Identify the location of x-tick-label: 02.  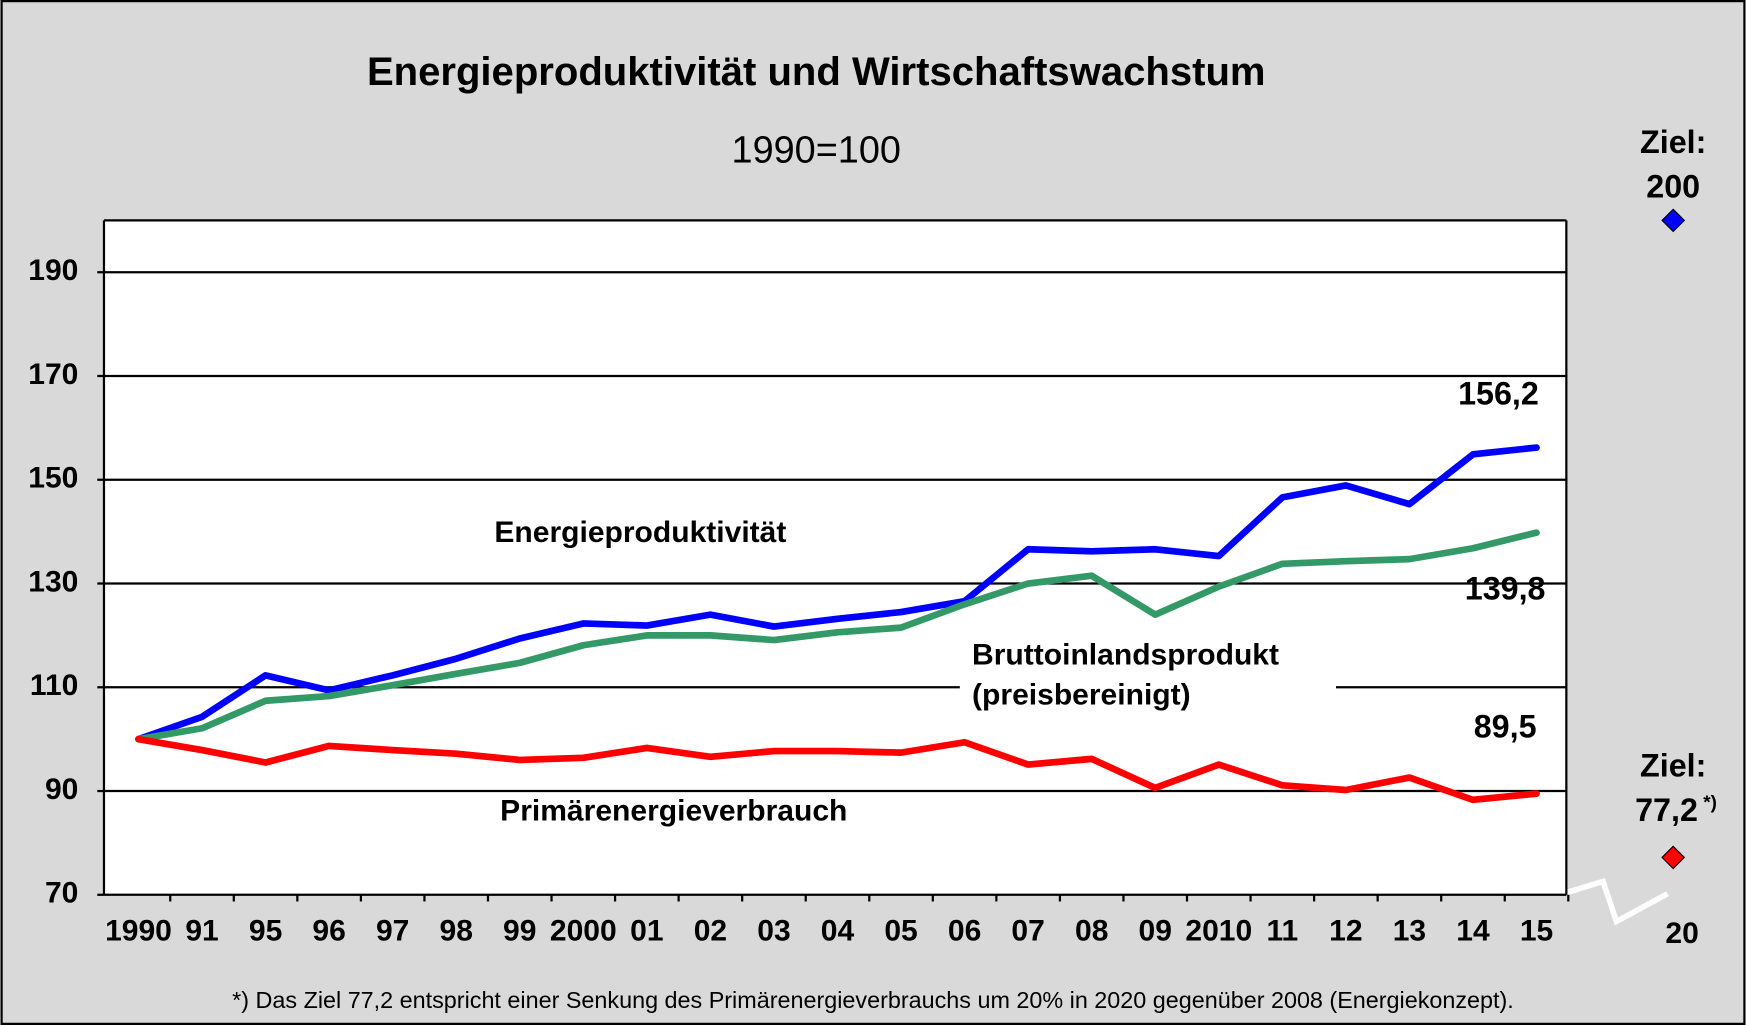
(710, 931).